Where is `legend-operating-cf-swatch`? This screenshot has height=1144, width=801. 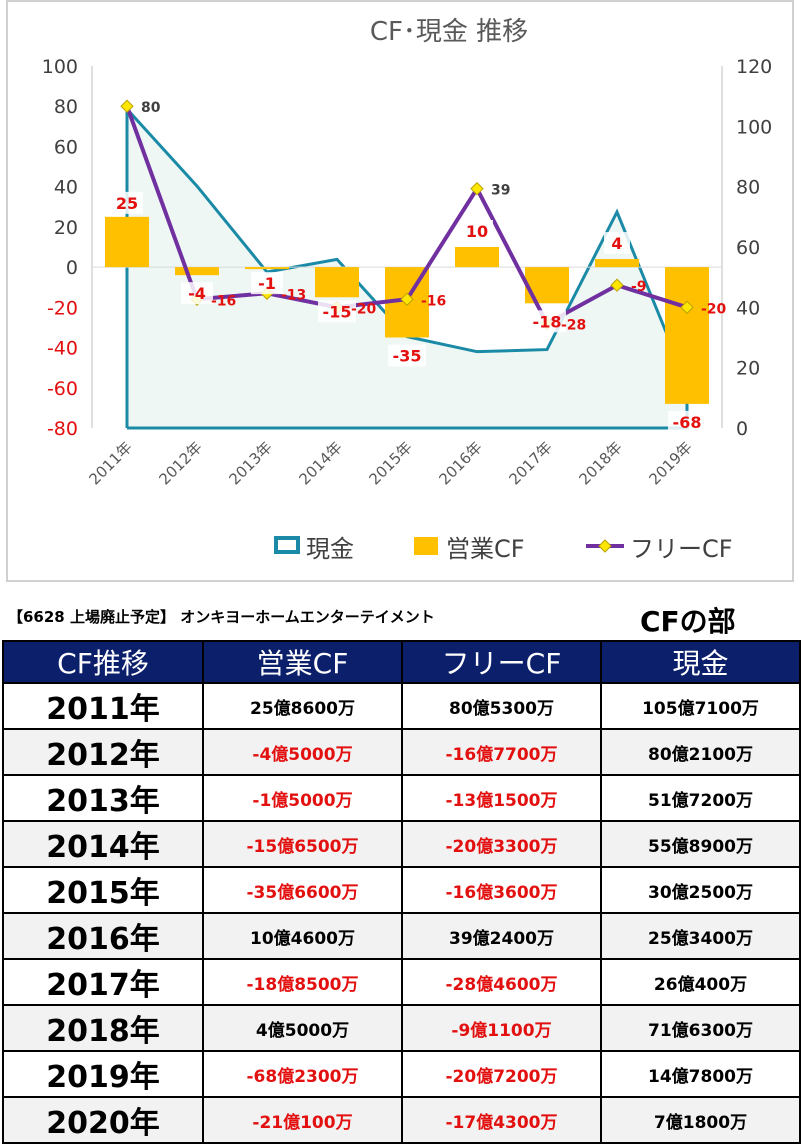 legend-operating-cf-swatch is located at coordinates (426, 546).